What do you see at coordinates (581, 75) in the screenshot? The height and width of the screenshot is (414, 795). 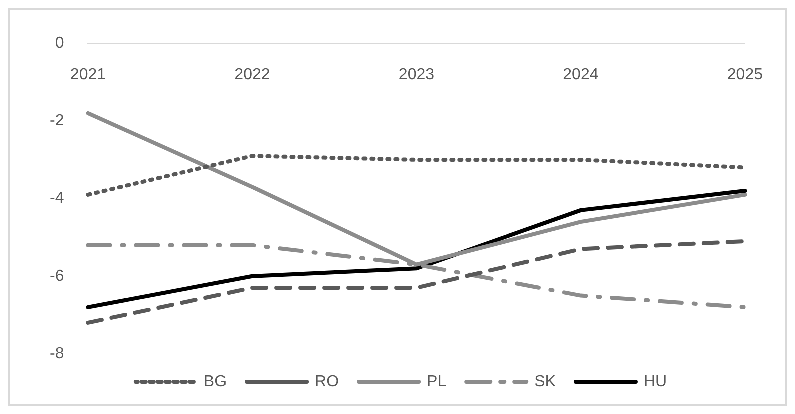 I see `x-tick-label: 2024` at bounding box center [581, 75].